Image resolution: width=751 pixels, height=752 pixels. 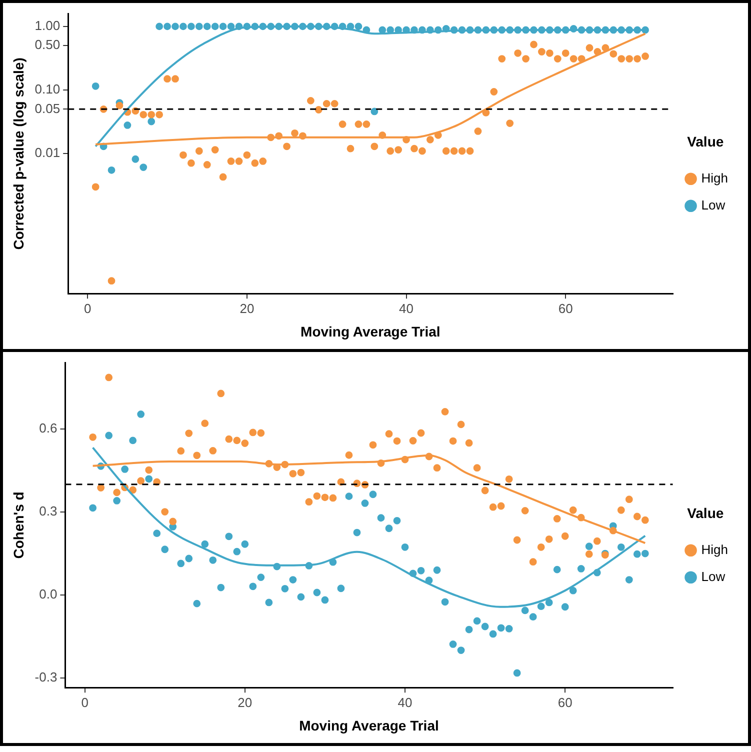 What do you see at coordinates (48, 511) in the screenshot?
I see `y-tick-label: 0.3` at bounding box center [48, 511].